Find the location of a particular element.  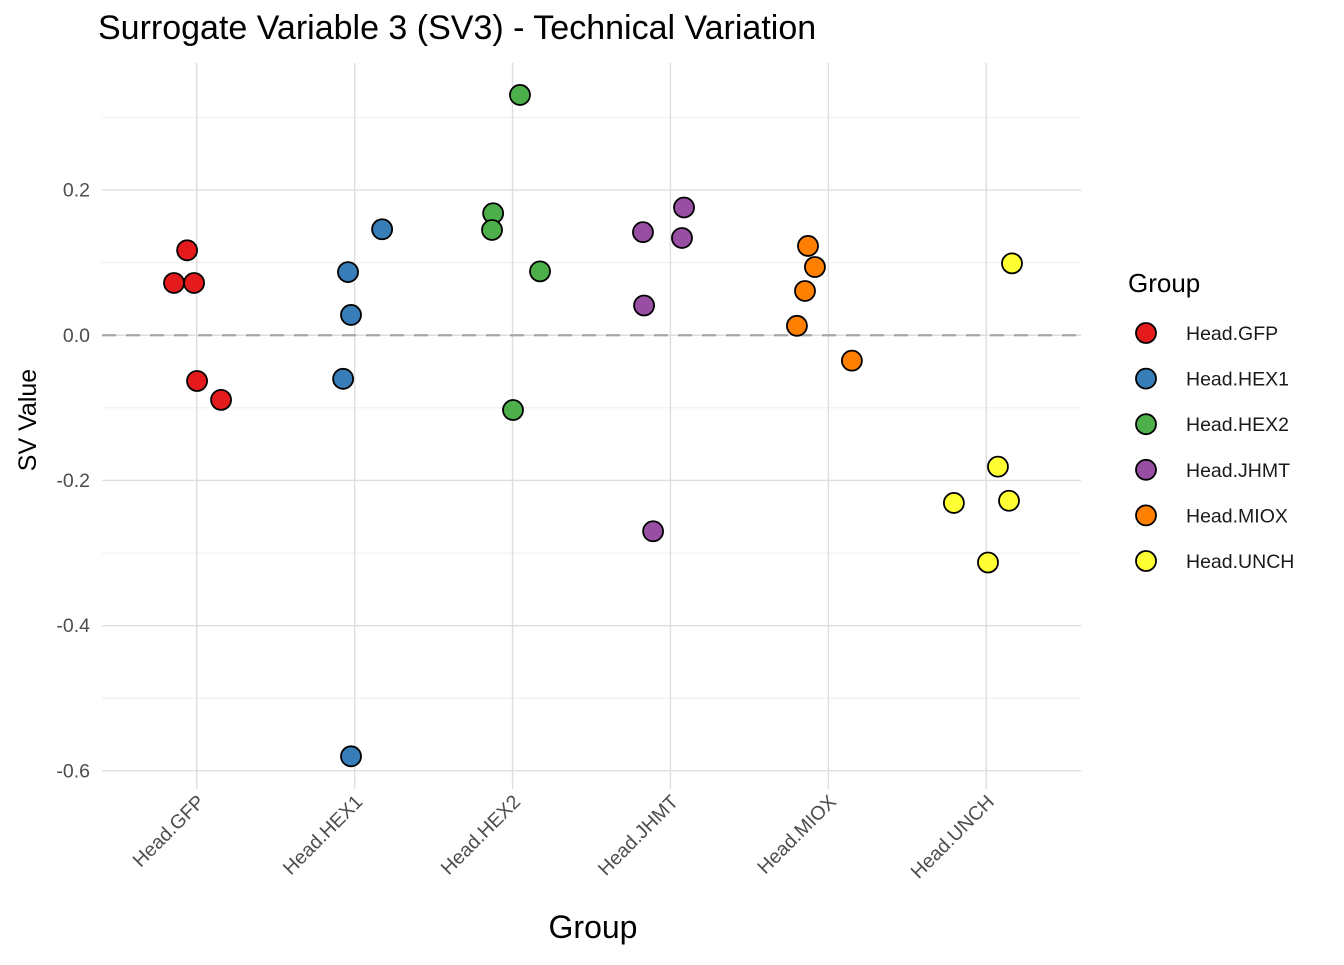

legend-item: Head.JHMT is located at coordinates (1212, 470).